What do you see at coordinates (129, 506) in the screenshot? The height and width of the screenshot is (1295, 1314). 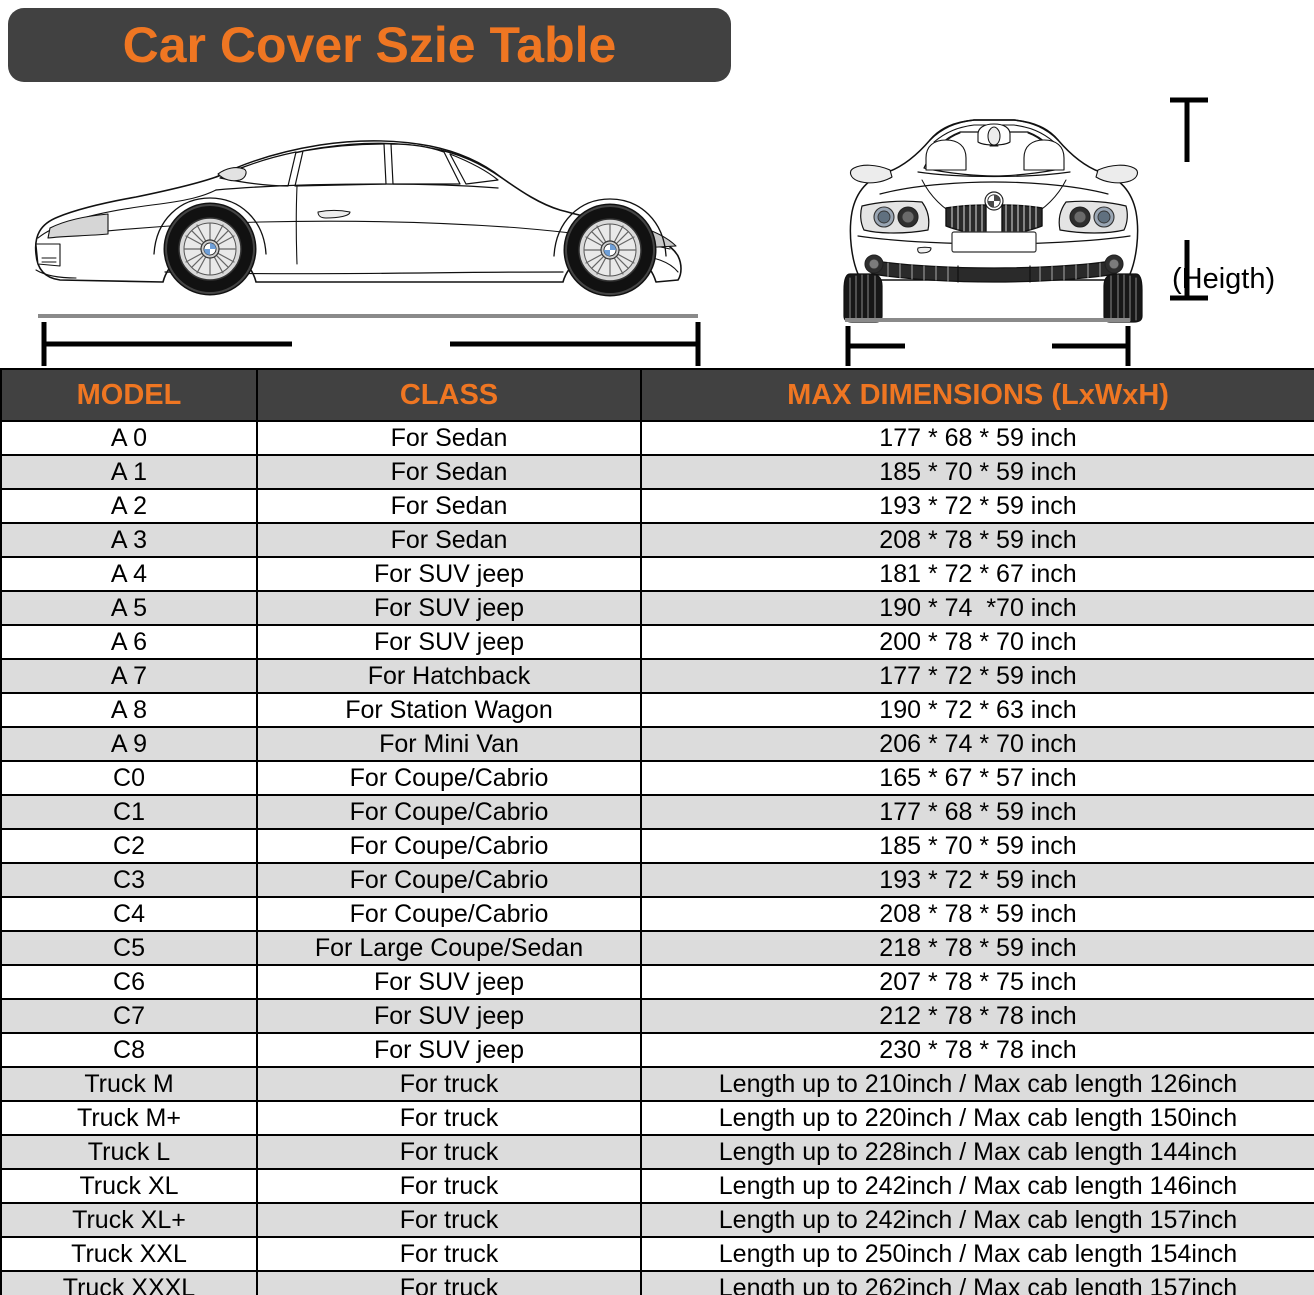 I see `cell-model: A 2` at bounding box center [129, 506].